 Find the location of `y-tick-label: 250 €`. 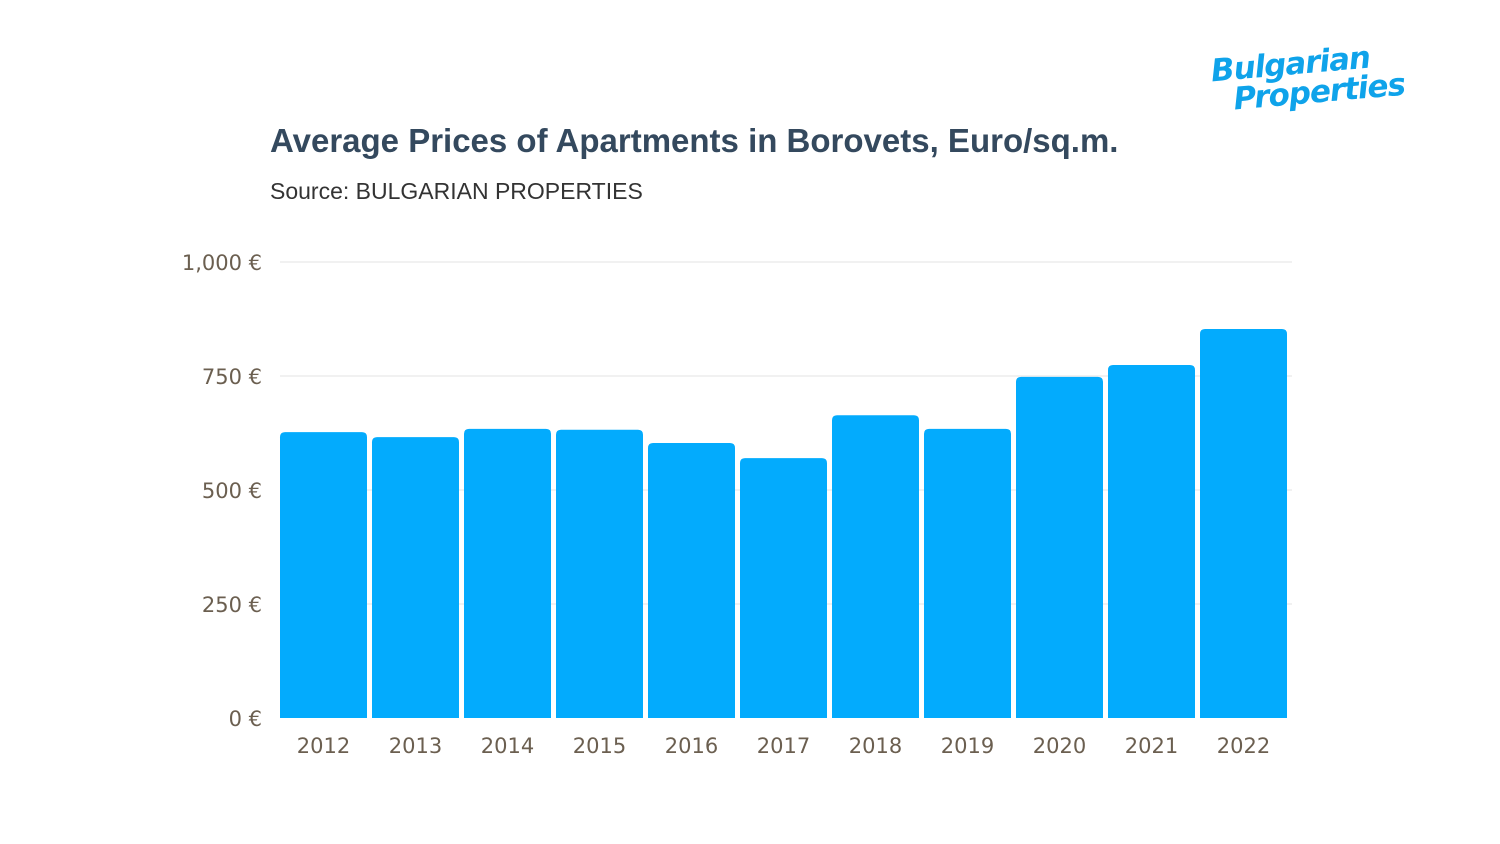

y-tick-label: 250 € is located at coordinates (232, 605).